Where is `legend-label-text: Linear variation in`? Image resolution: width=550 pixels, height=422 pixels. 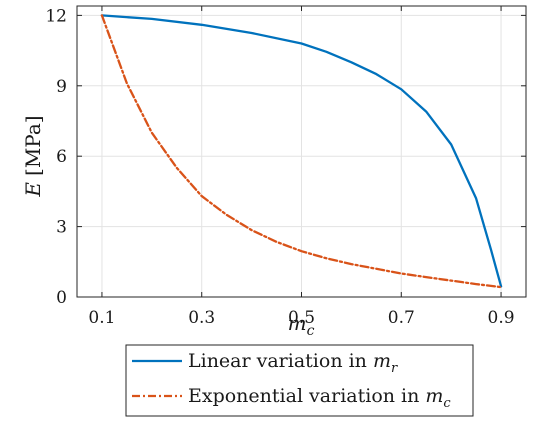 legend-label-text: Linear variation in is located at coordinates (280, 361).